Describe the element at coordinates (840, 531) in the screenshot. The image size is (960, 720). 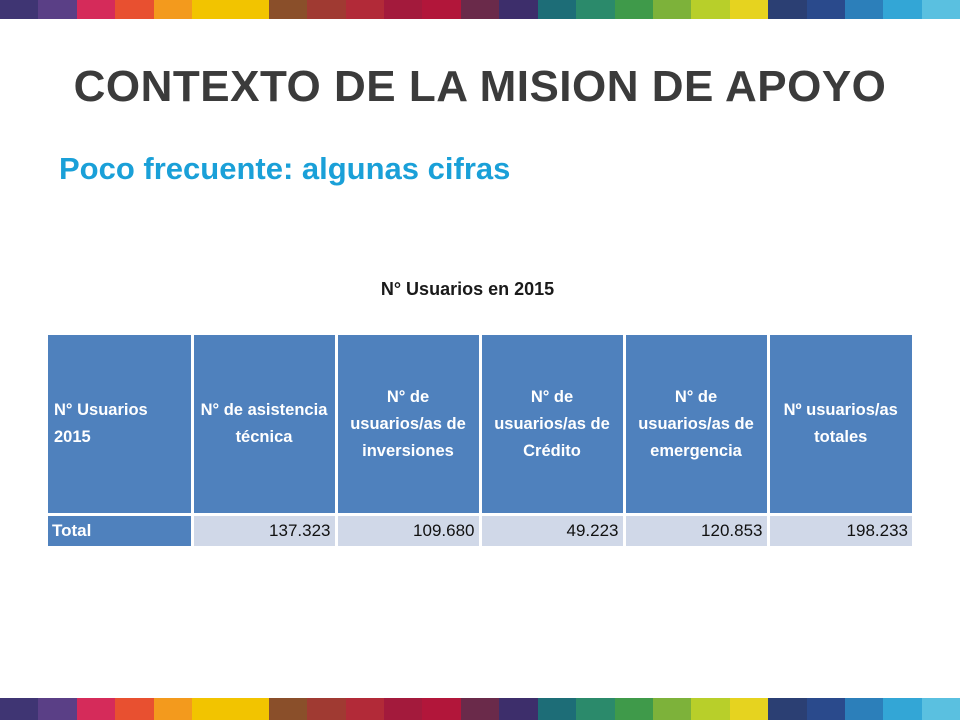
I see `cell-total-users: 198.233` at that location.